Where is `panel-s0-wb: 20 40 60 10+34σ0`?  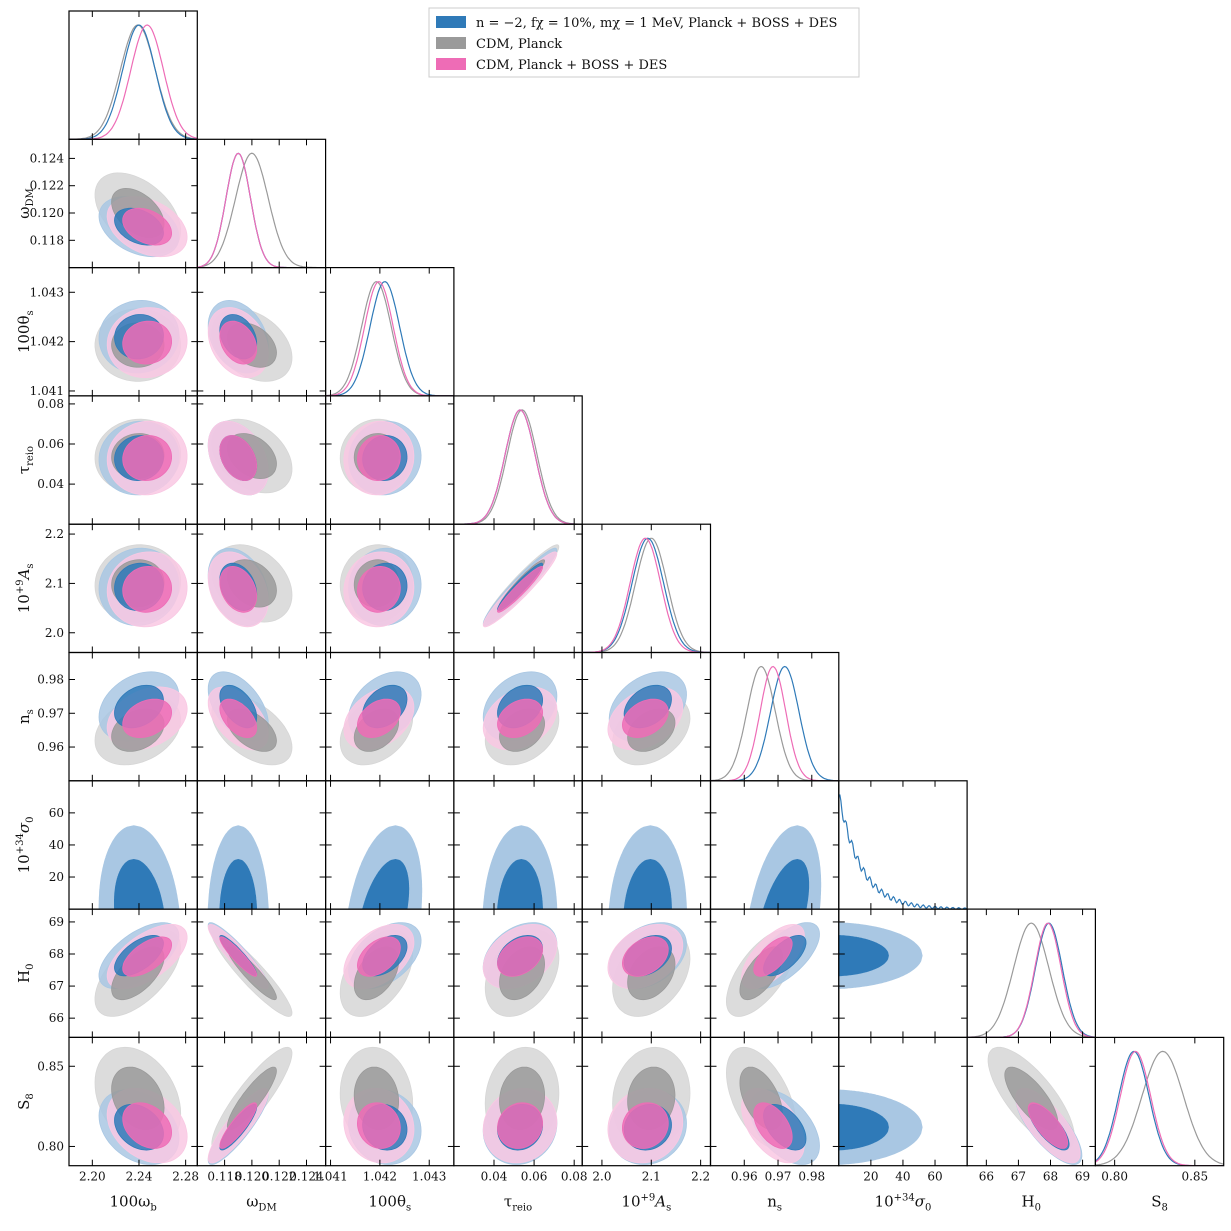
panel-s0-wb: 20 40 60 10+34σ0 is located at coordinates (106, 845).